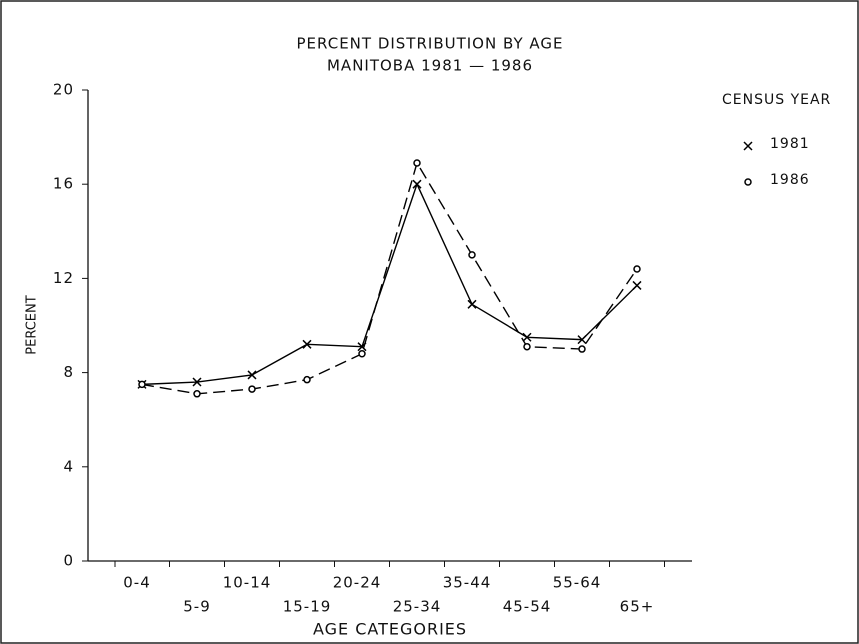 The width and height of the screenshot is (859, 644). What do you see at coordinates (137, 583) in the screenshot?
I see `x-tick-label: 0-4` at bounding box center [137, 583].